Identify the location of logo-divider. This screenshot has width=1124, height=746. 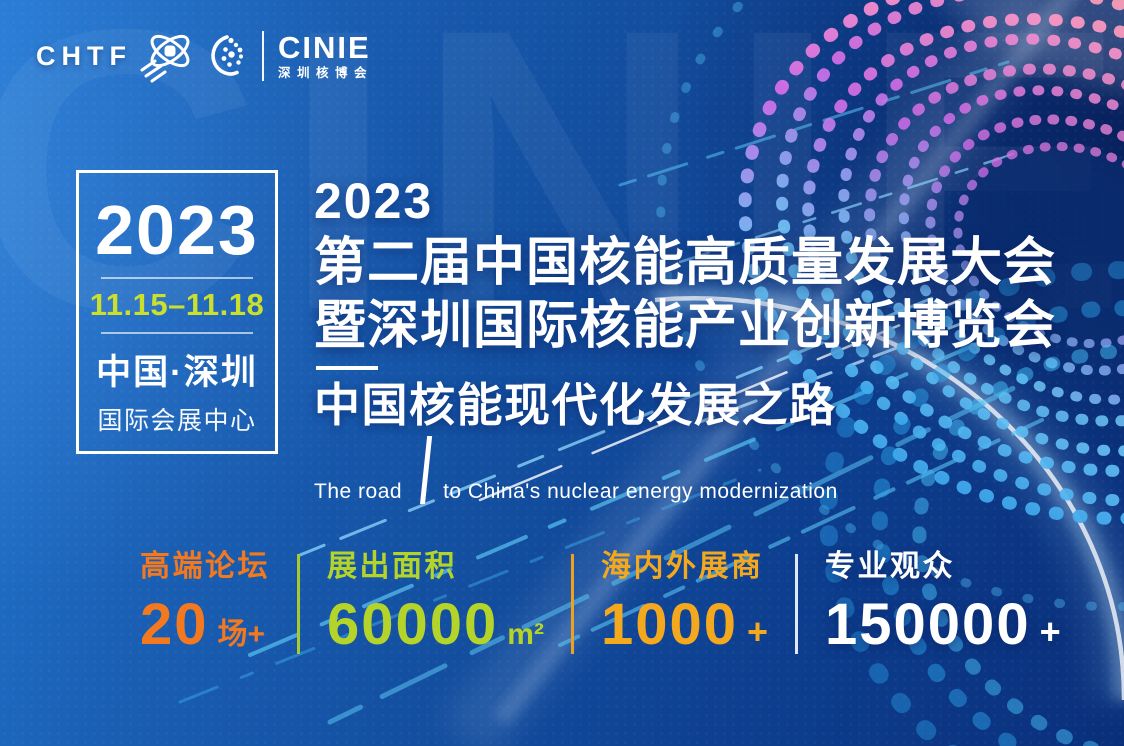
(262, 56).